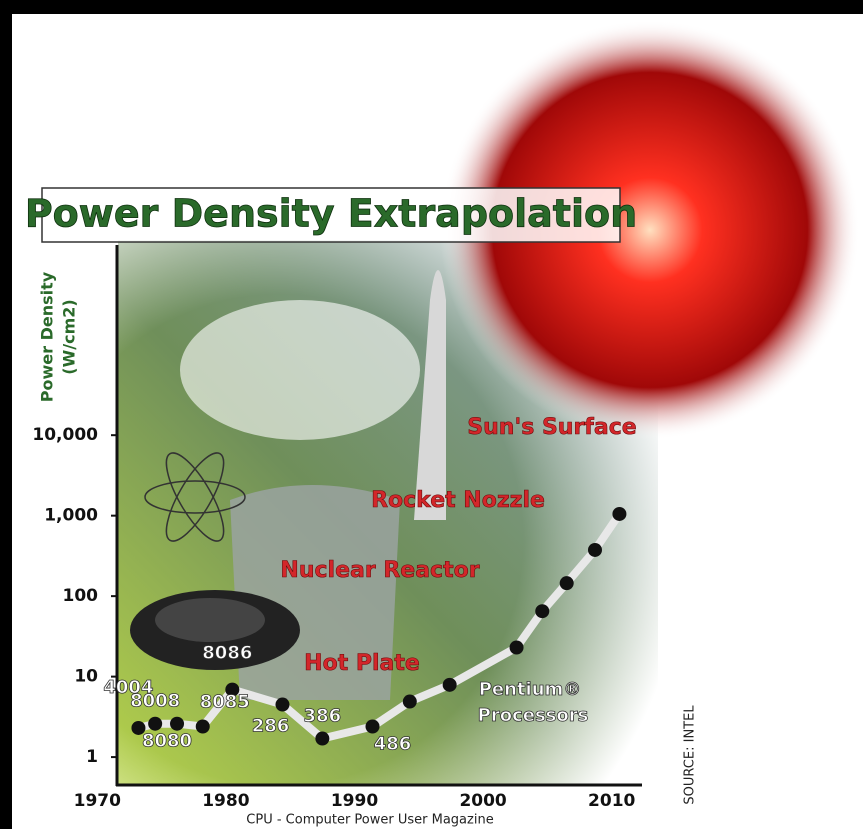 Image resolution: width=863 pixels, height=829 pixels. What do you see at coordinates (81, 596) in the screenshot?
I see `y-tick-label: 100` at bounding box center [81, 596].